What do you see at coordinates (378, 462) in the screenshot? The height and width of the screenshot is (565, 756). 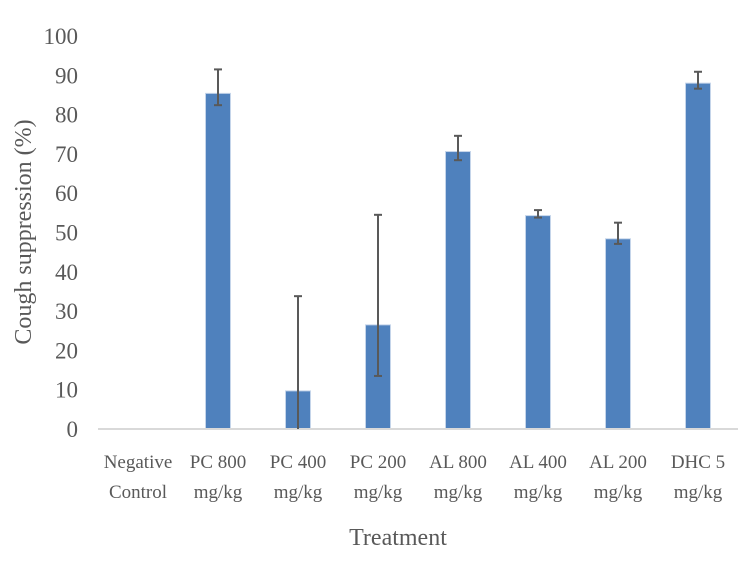 I see `x-tick-label: PC 200` at bounding box center [378, 462].